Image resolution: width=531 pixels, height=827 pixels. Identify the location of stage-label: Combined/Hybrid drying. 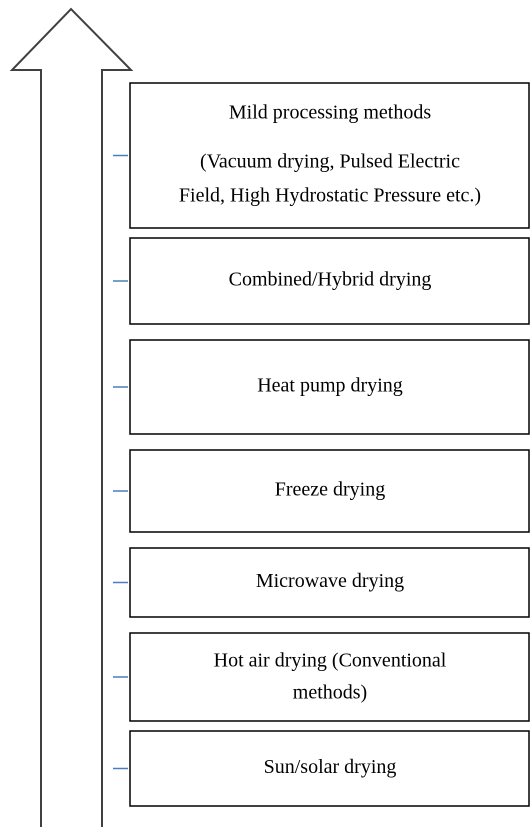
(330, 280).